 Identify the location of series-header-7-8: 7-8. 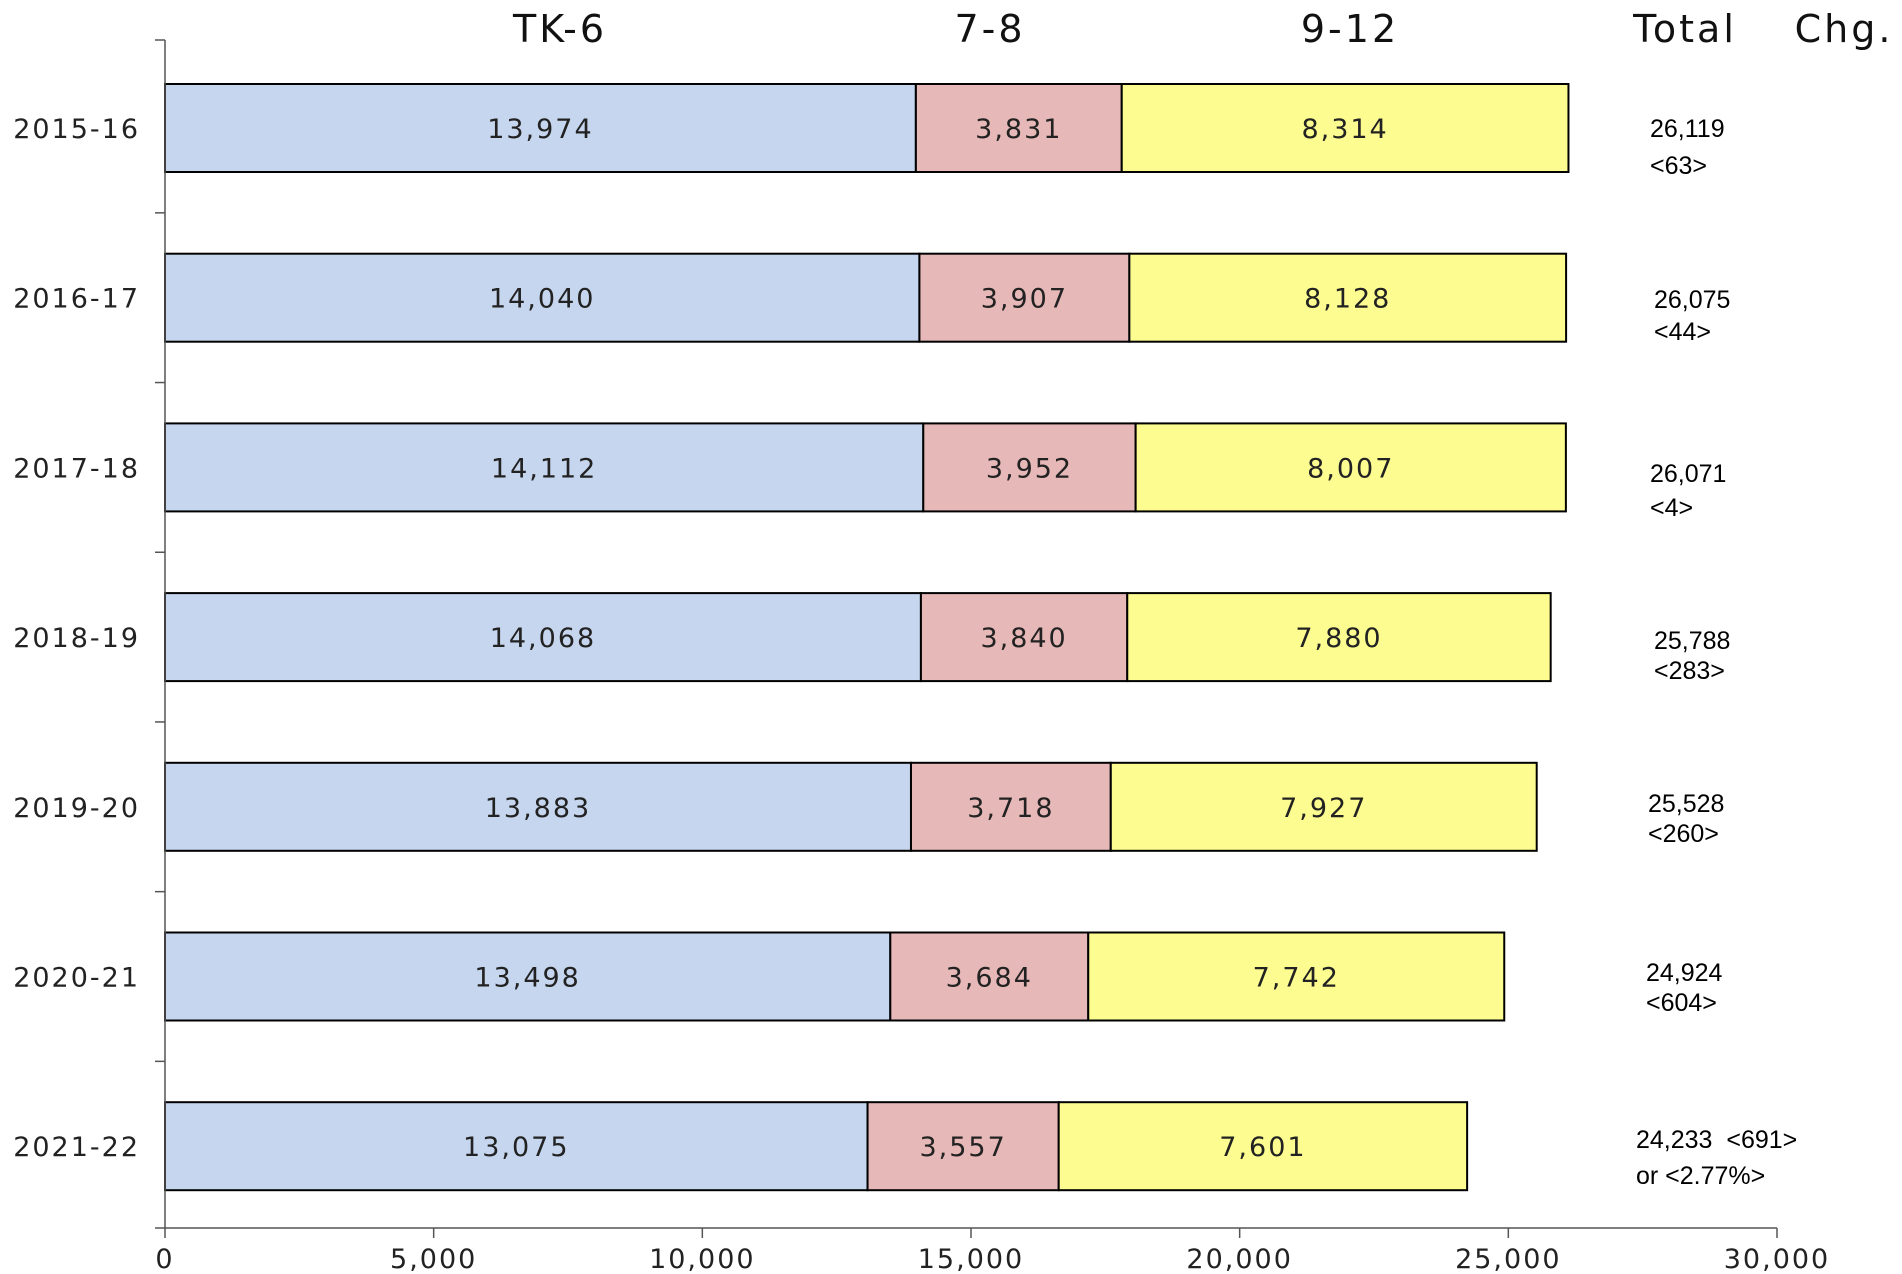
(989, 29).